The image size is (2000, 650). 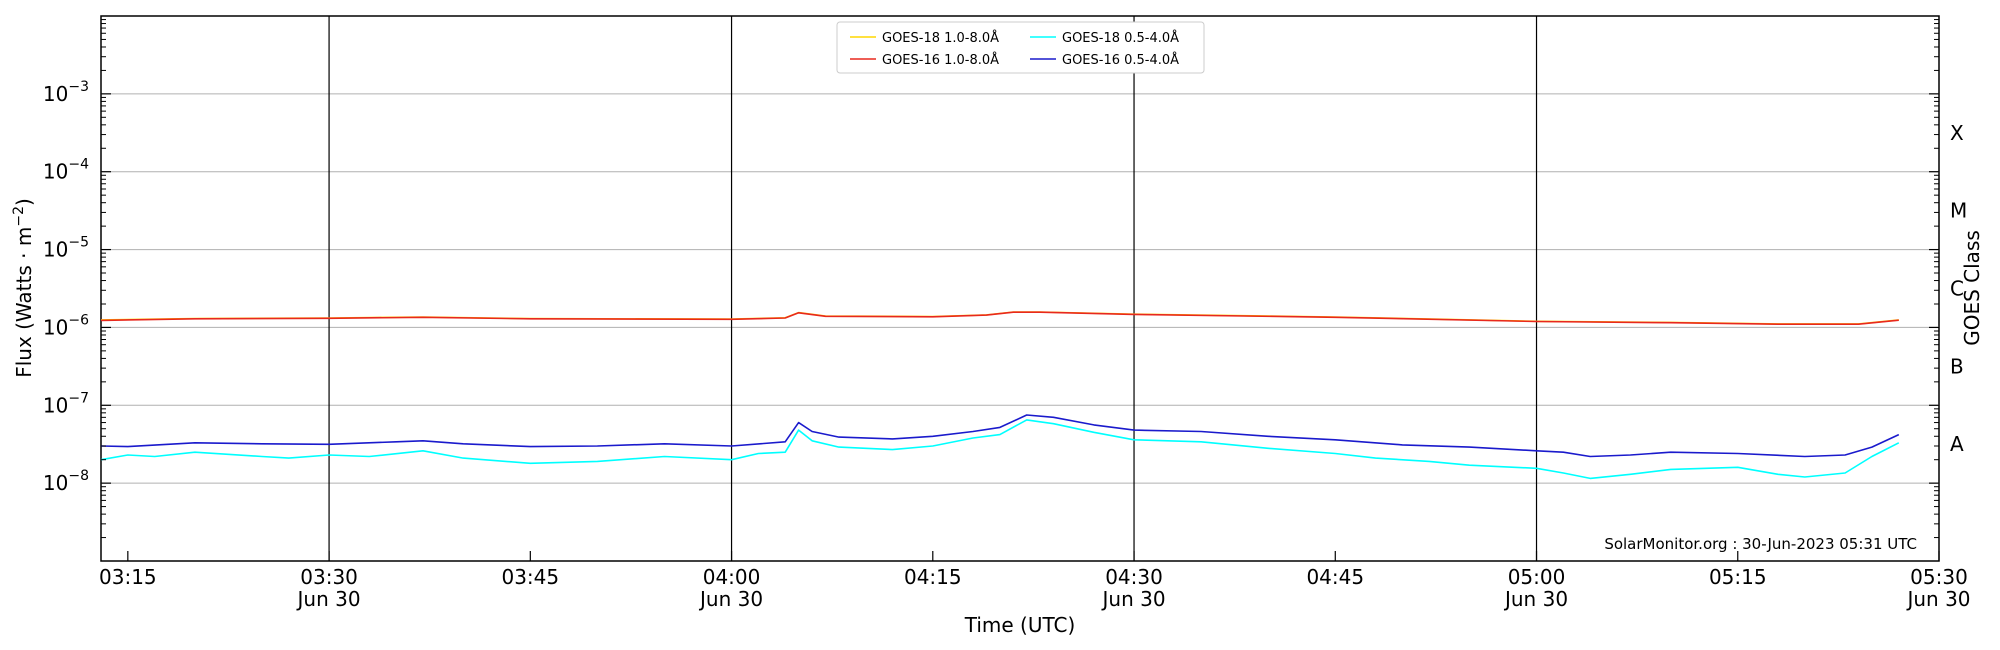 What do you see at coordinates (78, 243) in the screenshot?
I see `y-tick-exponent-3: −5` at bounding box center [78, 243].